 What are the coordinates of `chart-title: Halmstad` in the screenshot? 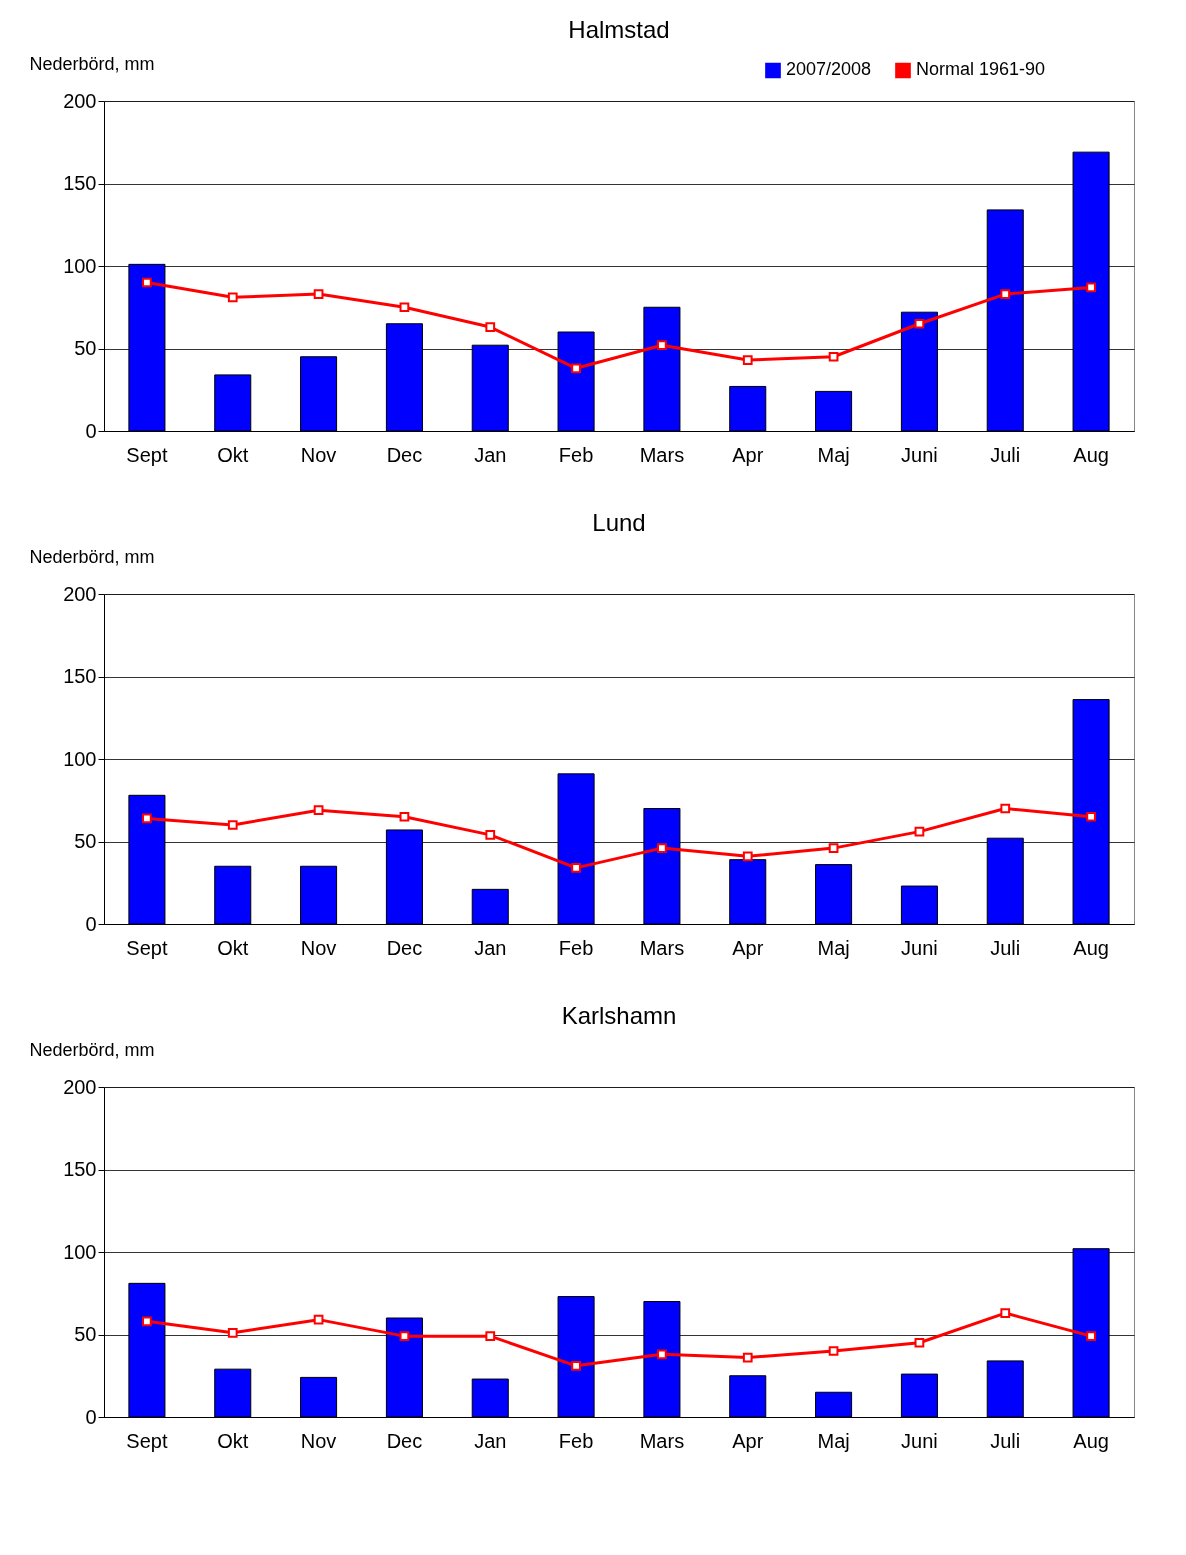 It's located at (619, 29).